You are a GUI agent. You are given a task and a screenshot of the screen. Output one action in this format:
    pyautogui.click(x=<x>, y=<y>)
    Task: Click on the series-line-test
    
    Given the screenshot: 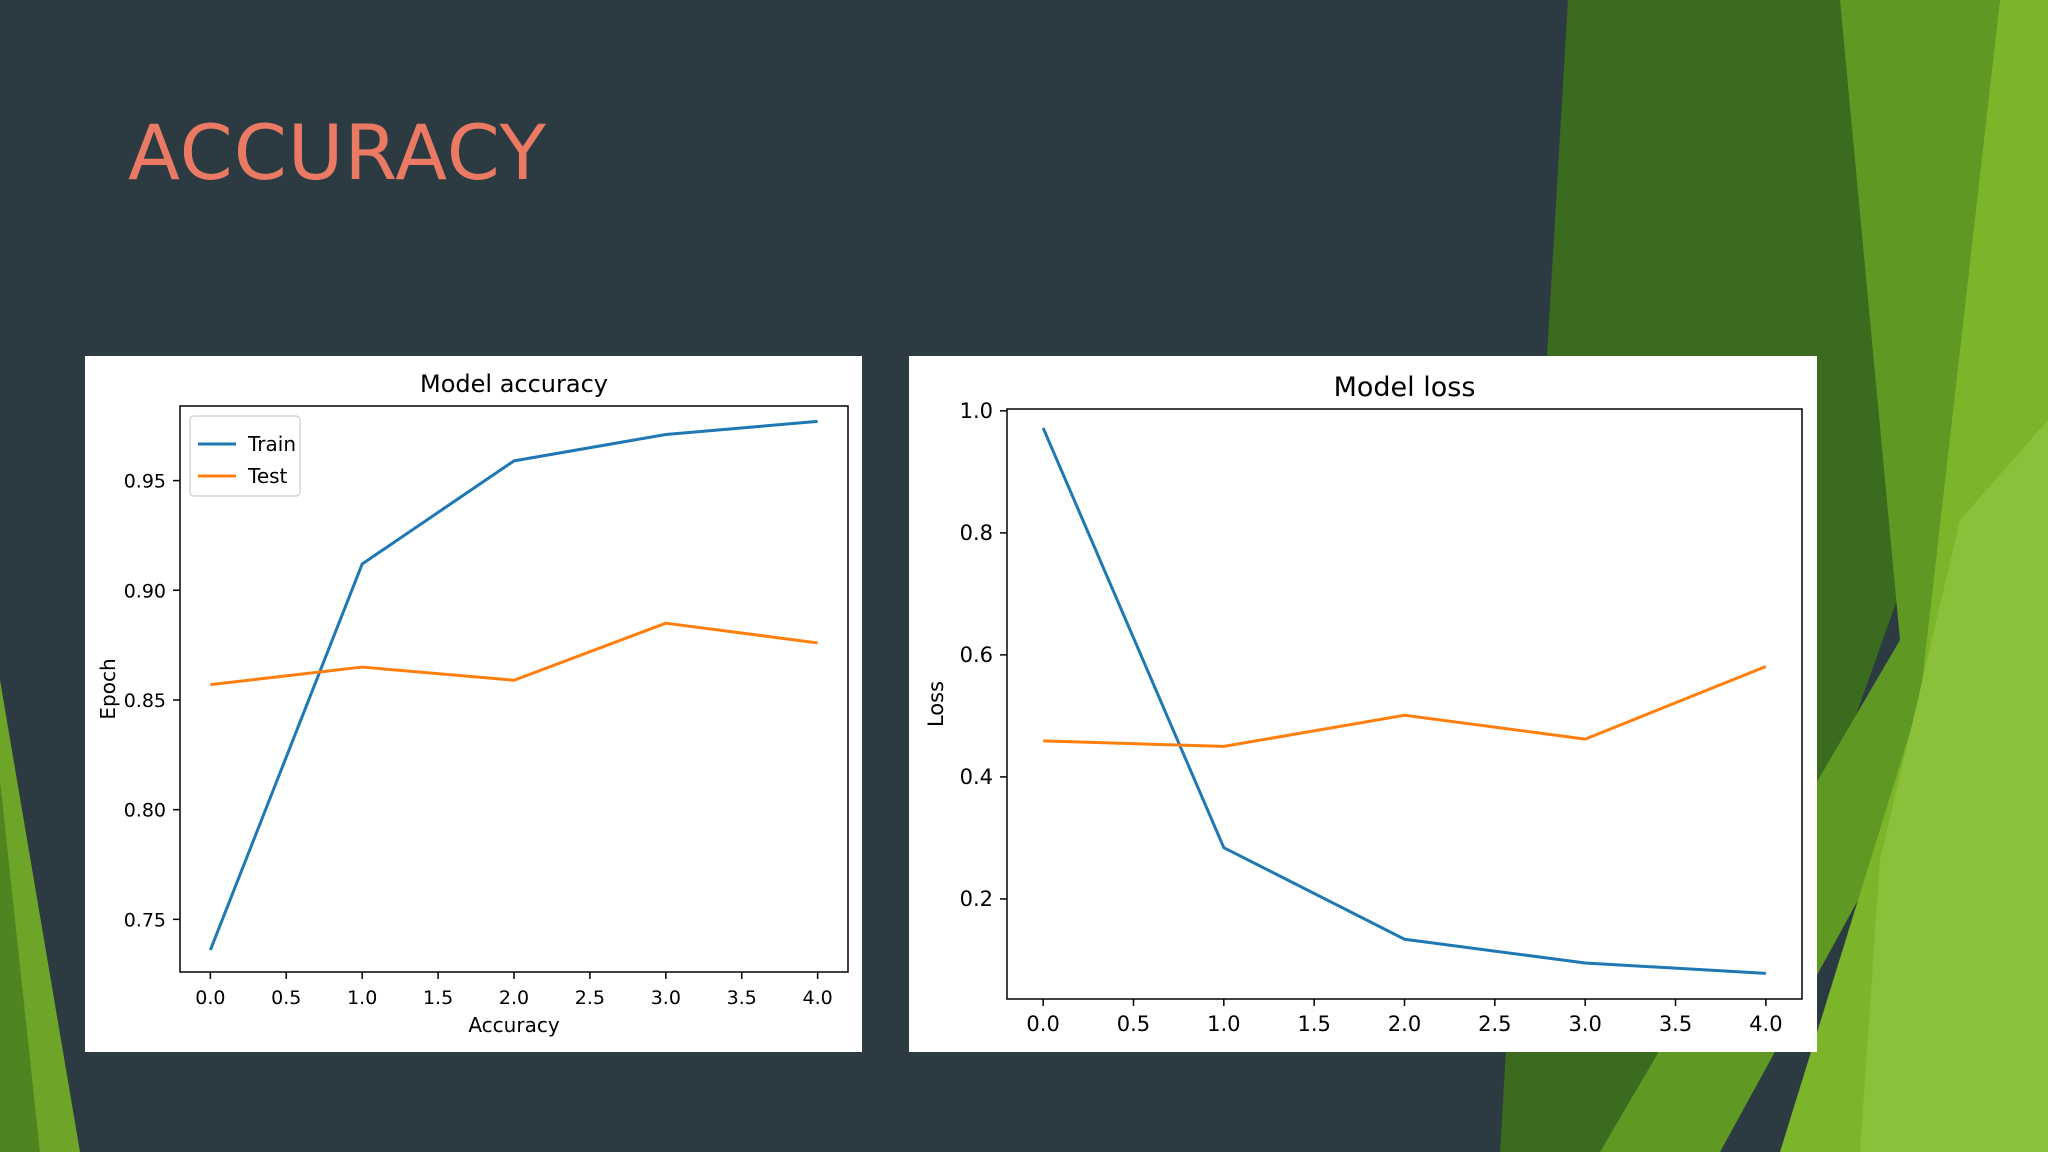 What is the action you would take?
    pyautogui.click(x=514, y=654)
    